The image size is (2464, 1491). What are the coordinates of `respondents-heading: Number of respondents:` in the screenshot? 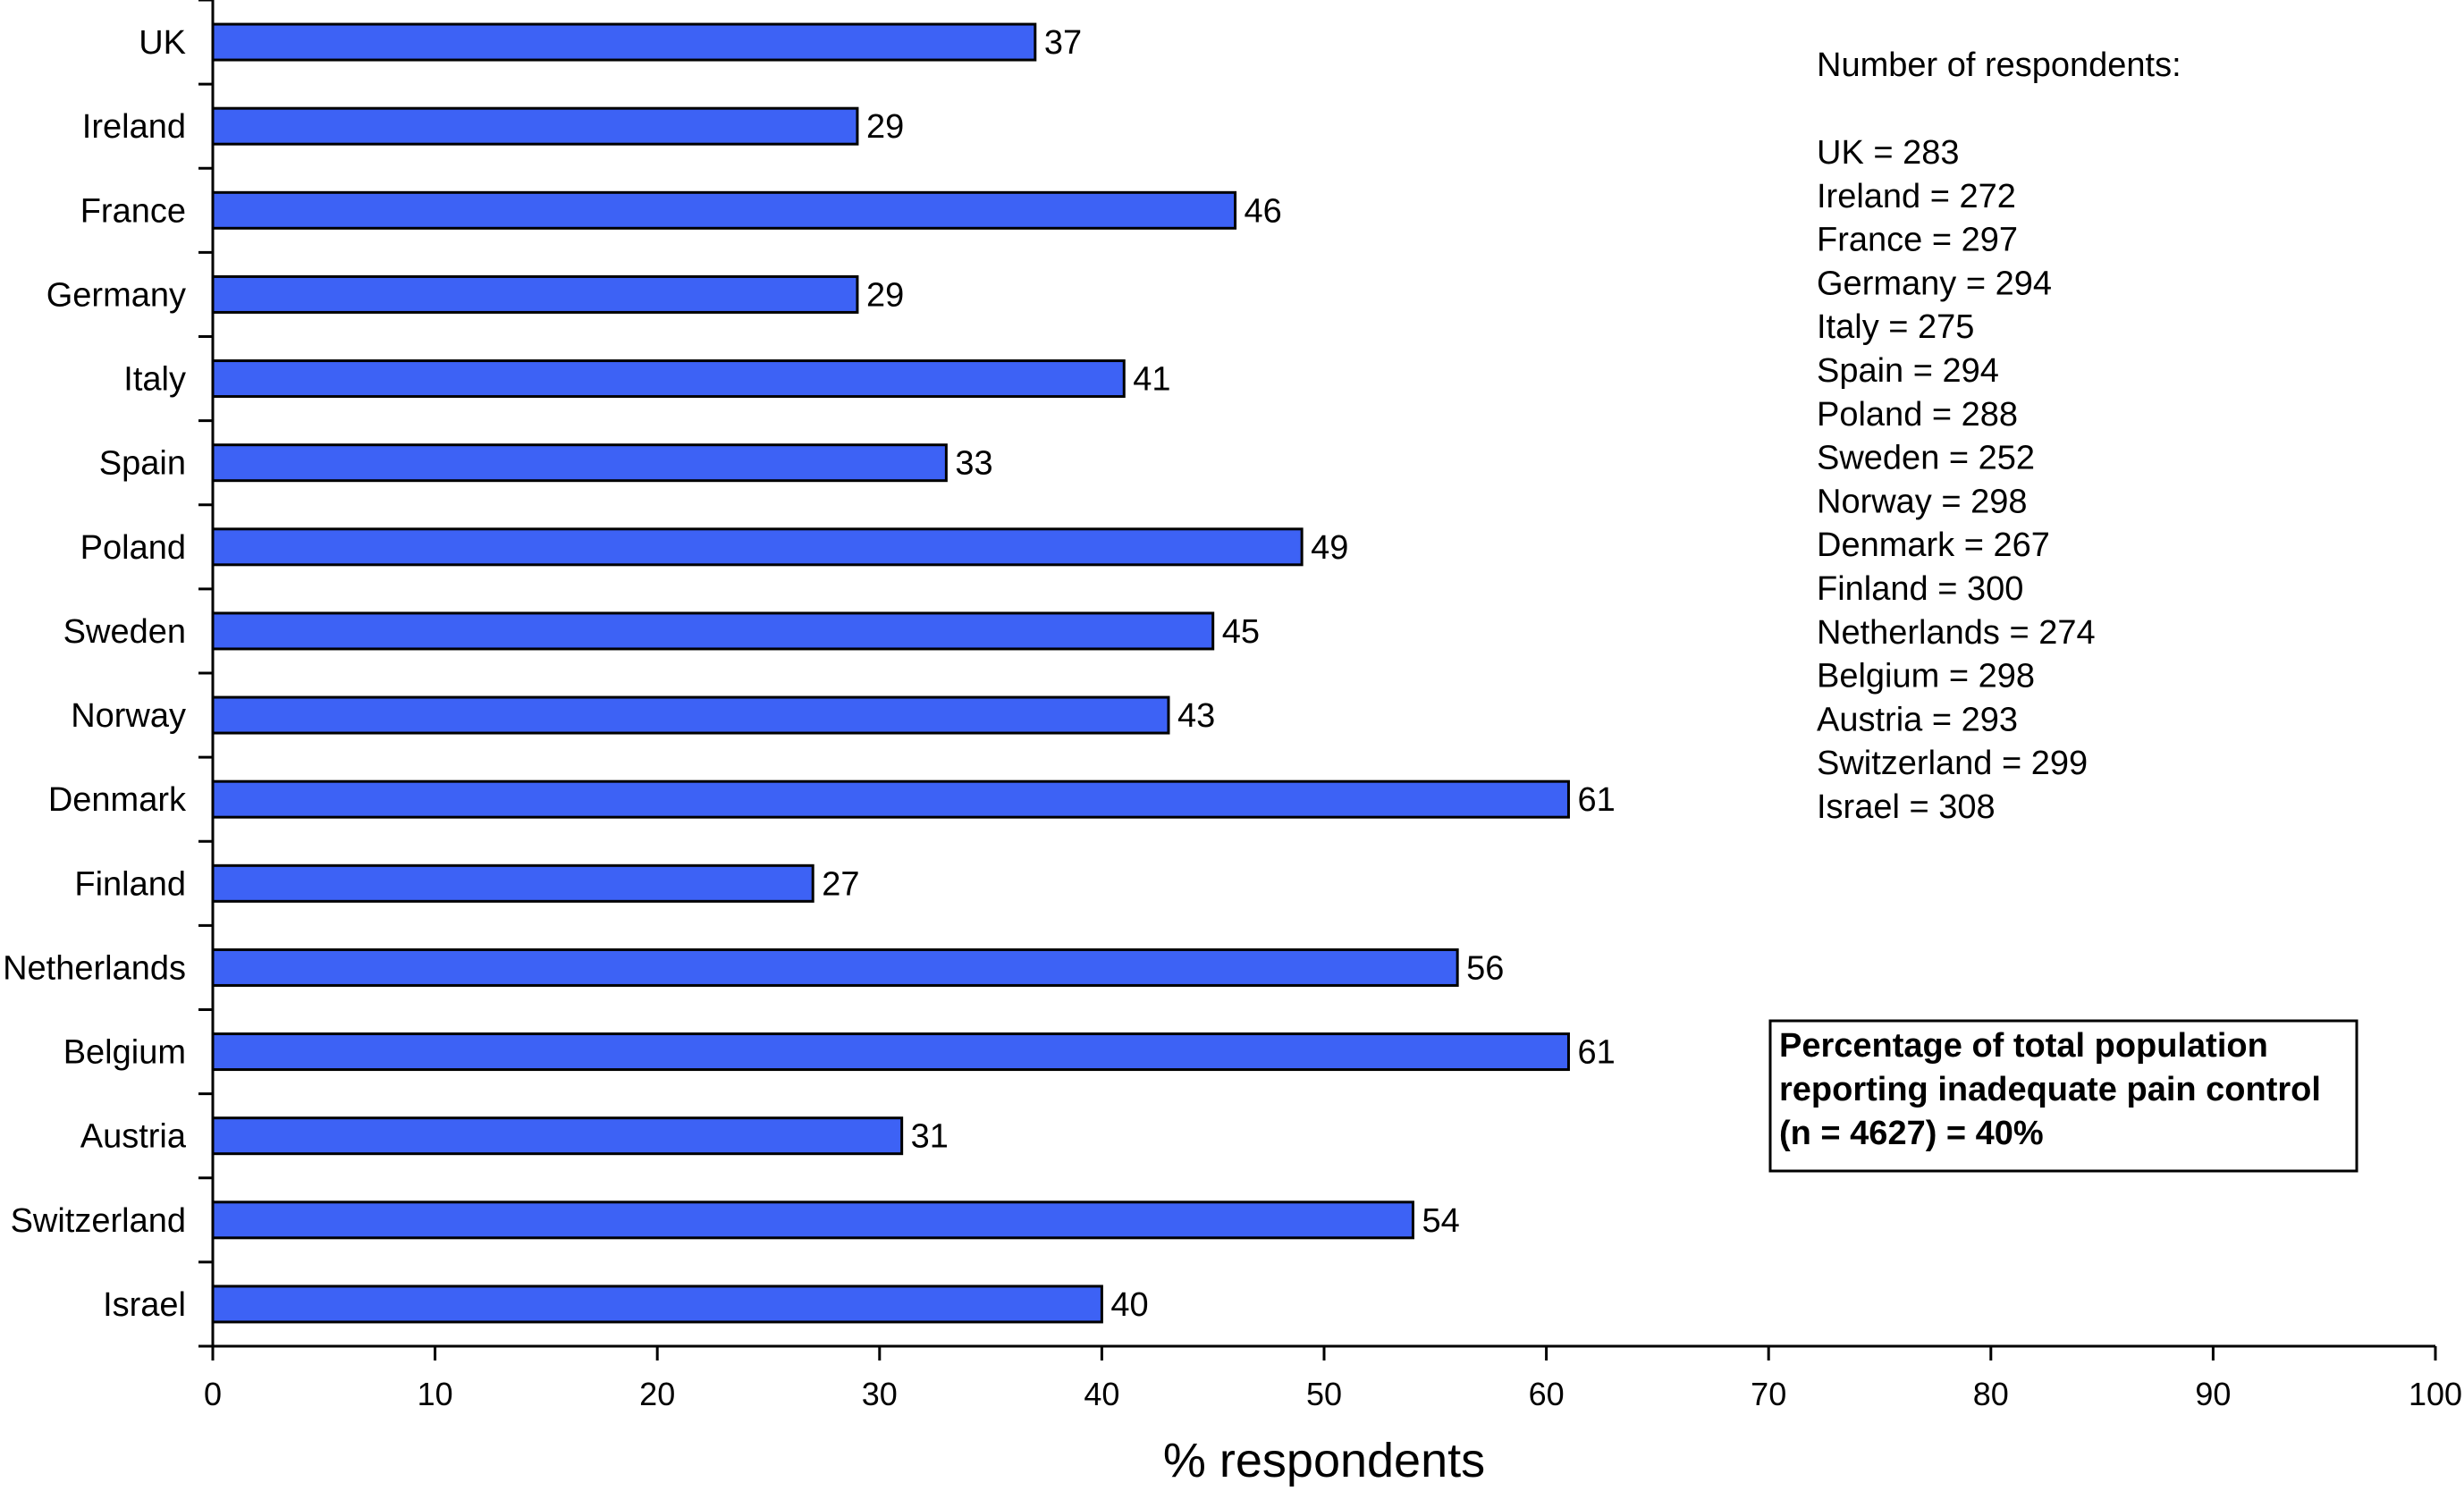 It's located at (1999, 65).